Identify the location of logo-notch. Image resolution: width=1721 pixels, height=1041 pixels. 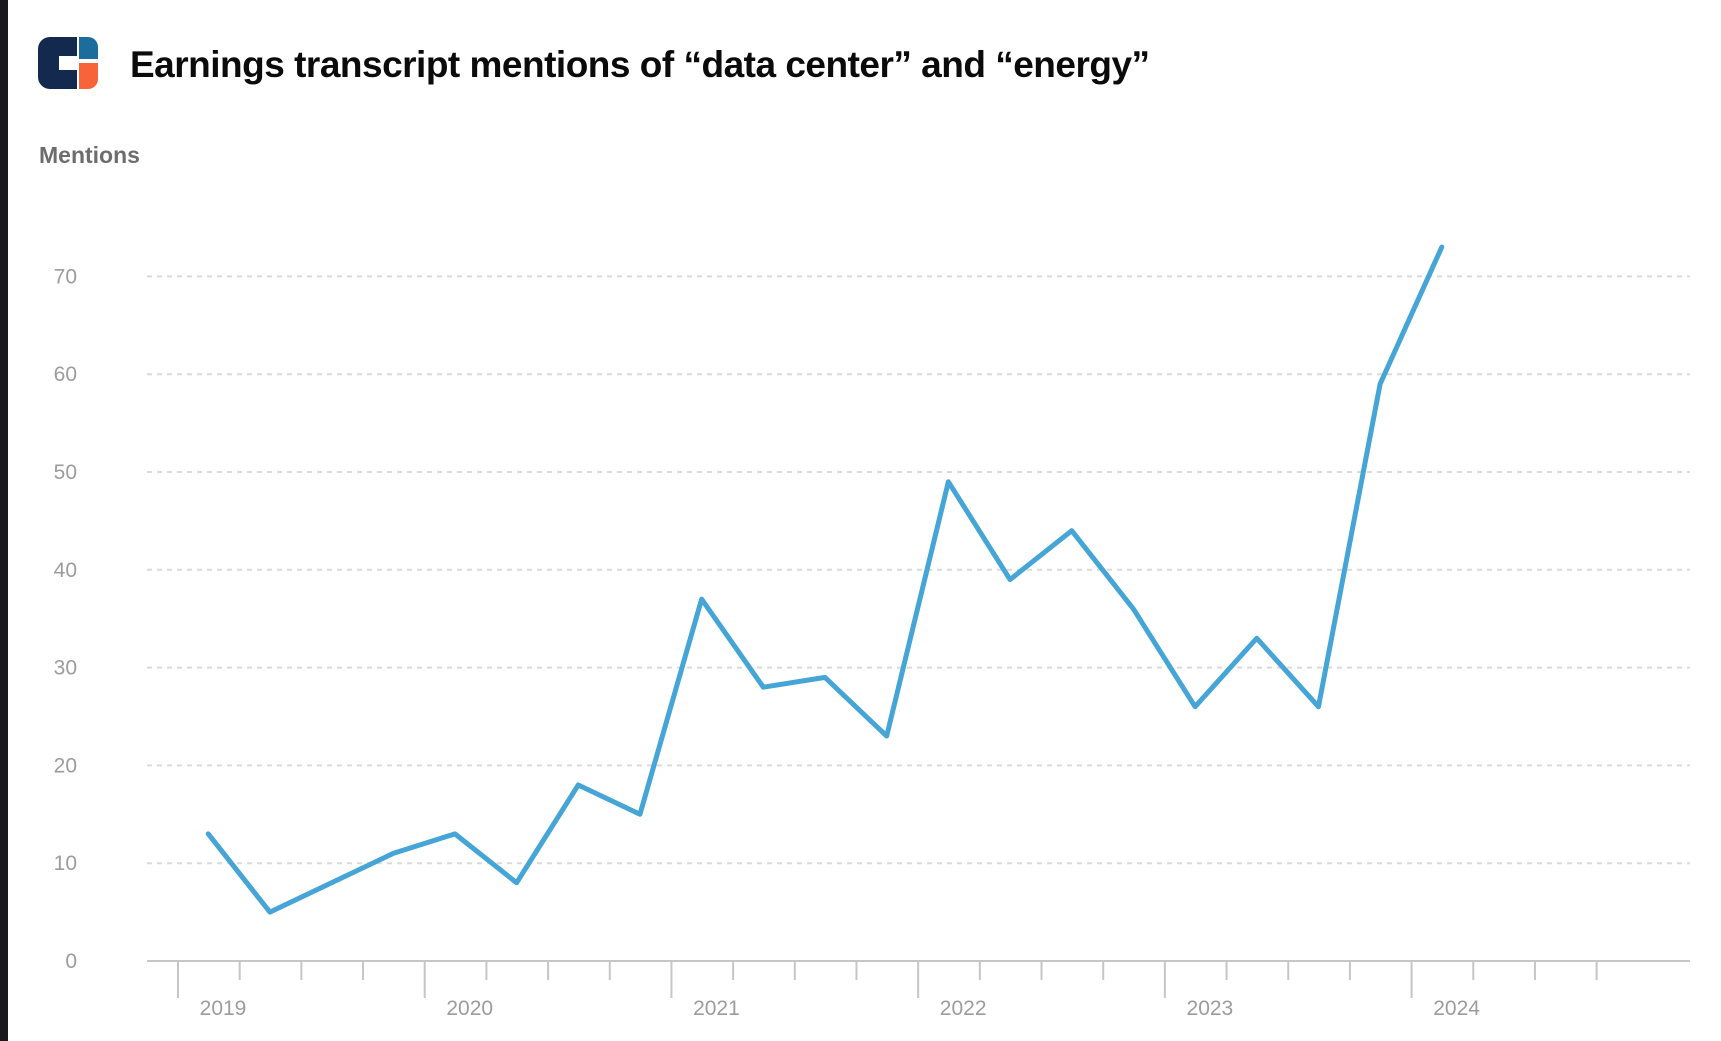
(68, 63).